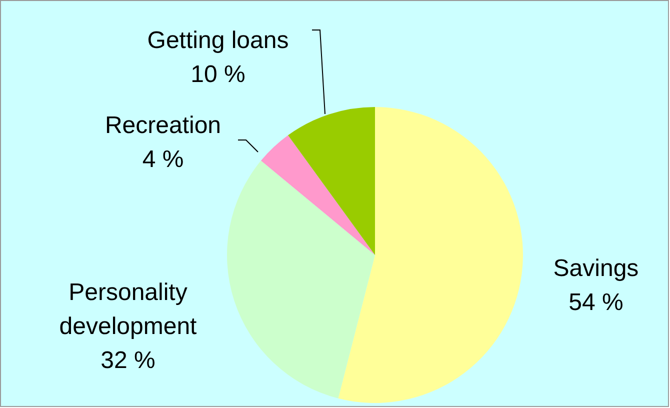 Image resolution: width=670 pixels, height=408 pixels. I want to click on slice-label: Savings, so click(596, 268).